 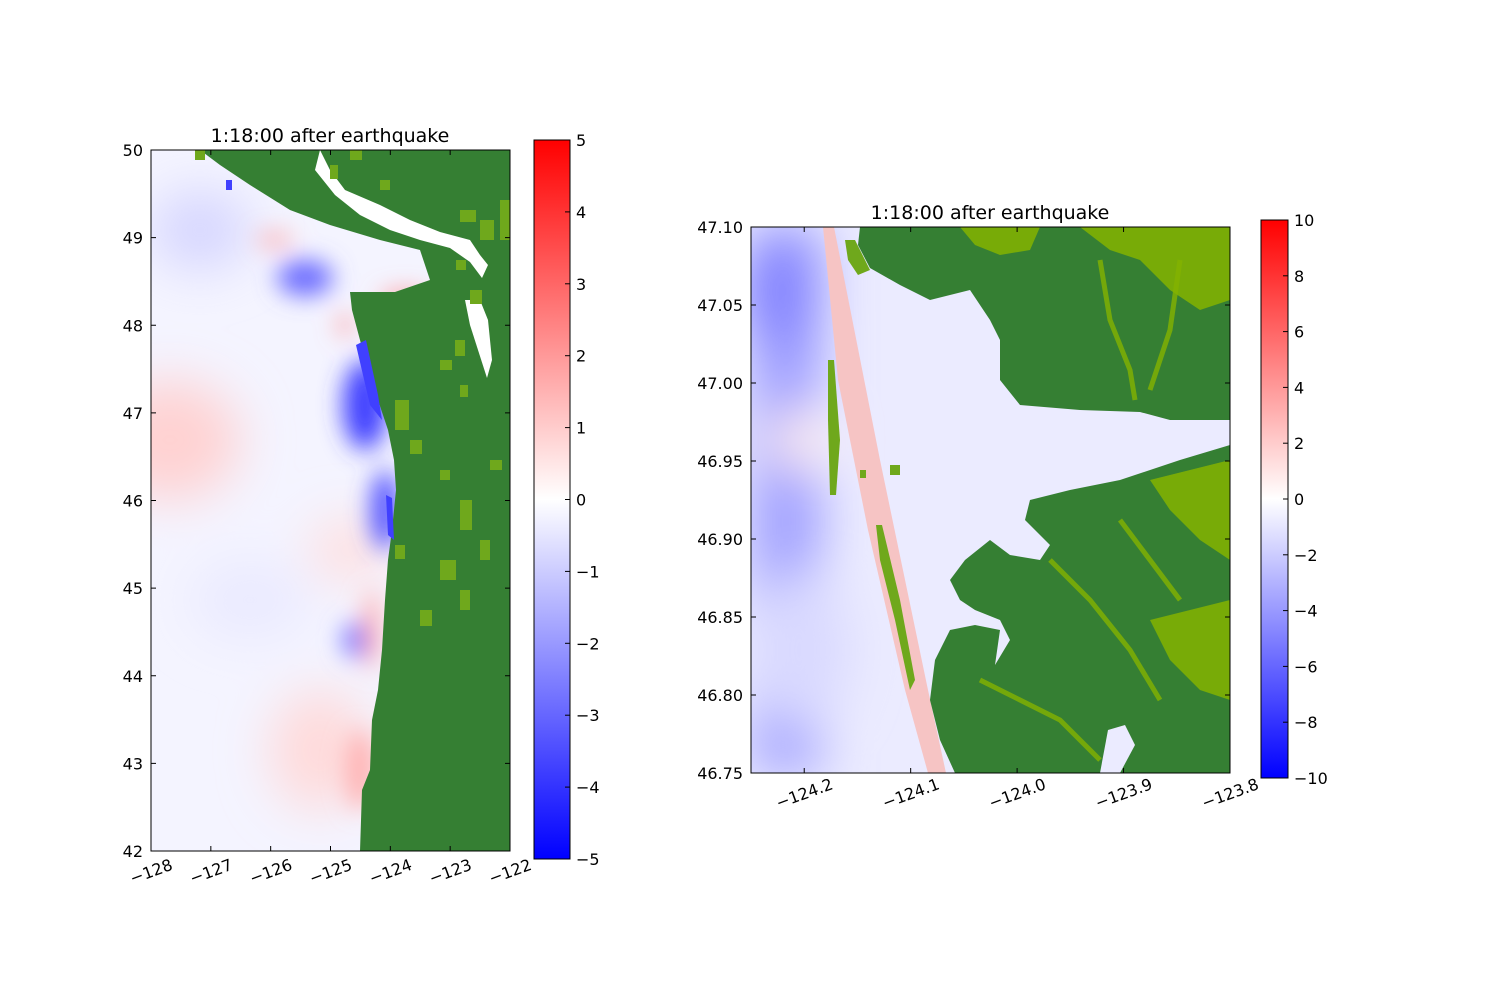 What do you see at coordinates (133, 501) in the screenshot?
I see `y-tick-label: 46` at bounding box center [133, 501].